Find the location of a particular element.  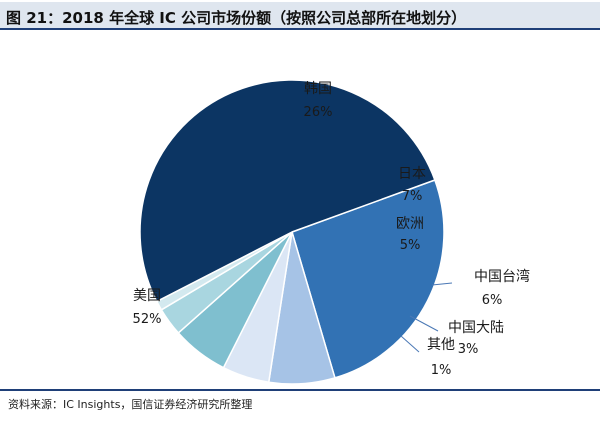

slice-value-label-4: 3% is located at coordinates (468, 349).